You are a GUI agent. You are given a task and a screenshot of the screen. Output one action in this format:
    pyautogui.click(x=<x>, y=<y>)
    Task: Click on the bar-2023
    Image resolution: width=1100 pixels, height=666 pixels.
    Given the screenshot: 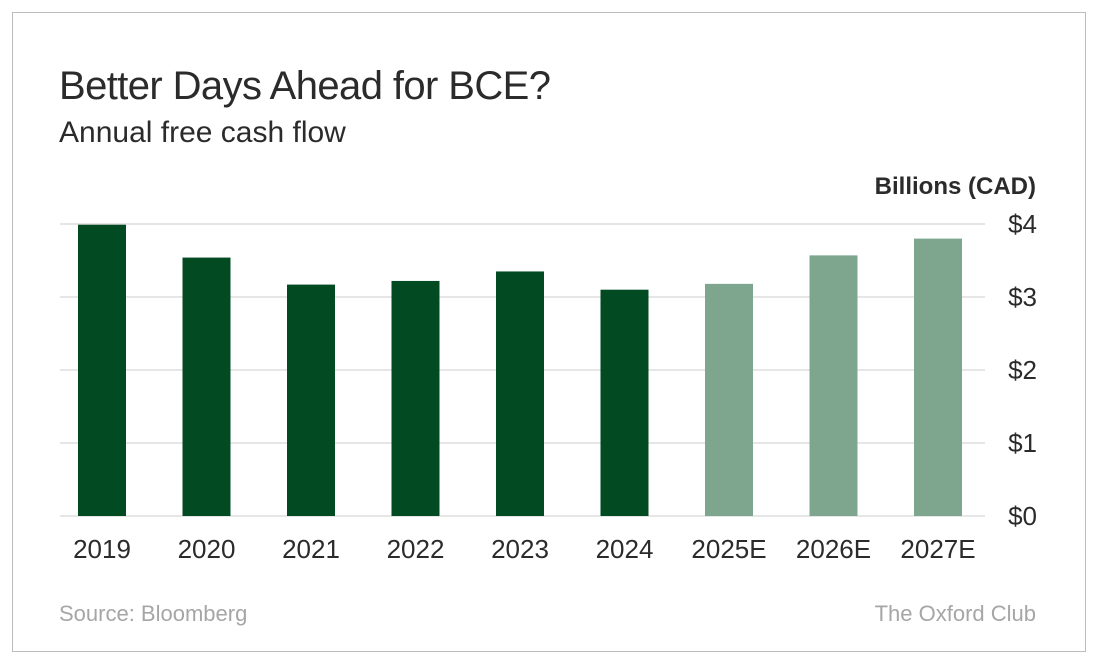 What is the action you would take?
    pyautogui.click(x=520, y=393)
    